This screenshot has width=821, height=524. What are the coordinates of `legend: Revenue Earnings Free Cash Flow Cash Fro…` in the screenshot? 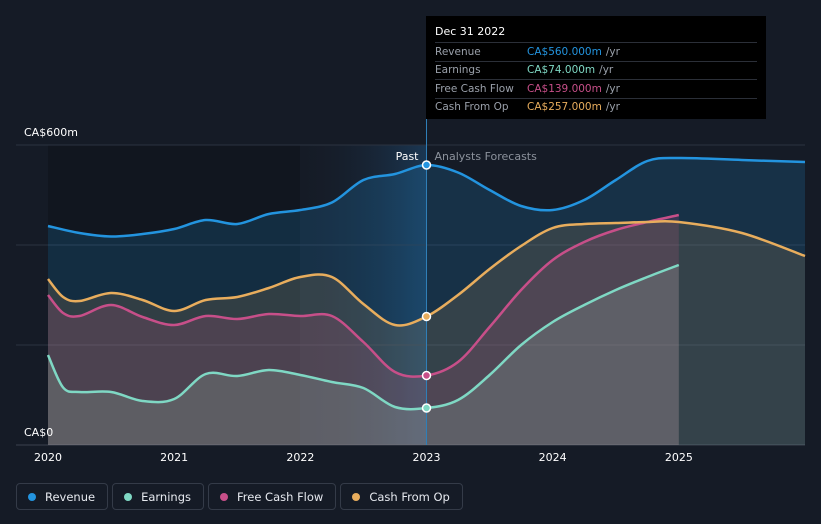 It's located at (239, 497).